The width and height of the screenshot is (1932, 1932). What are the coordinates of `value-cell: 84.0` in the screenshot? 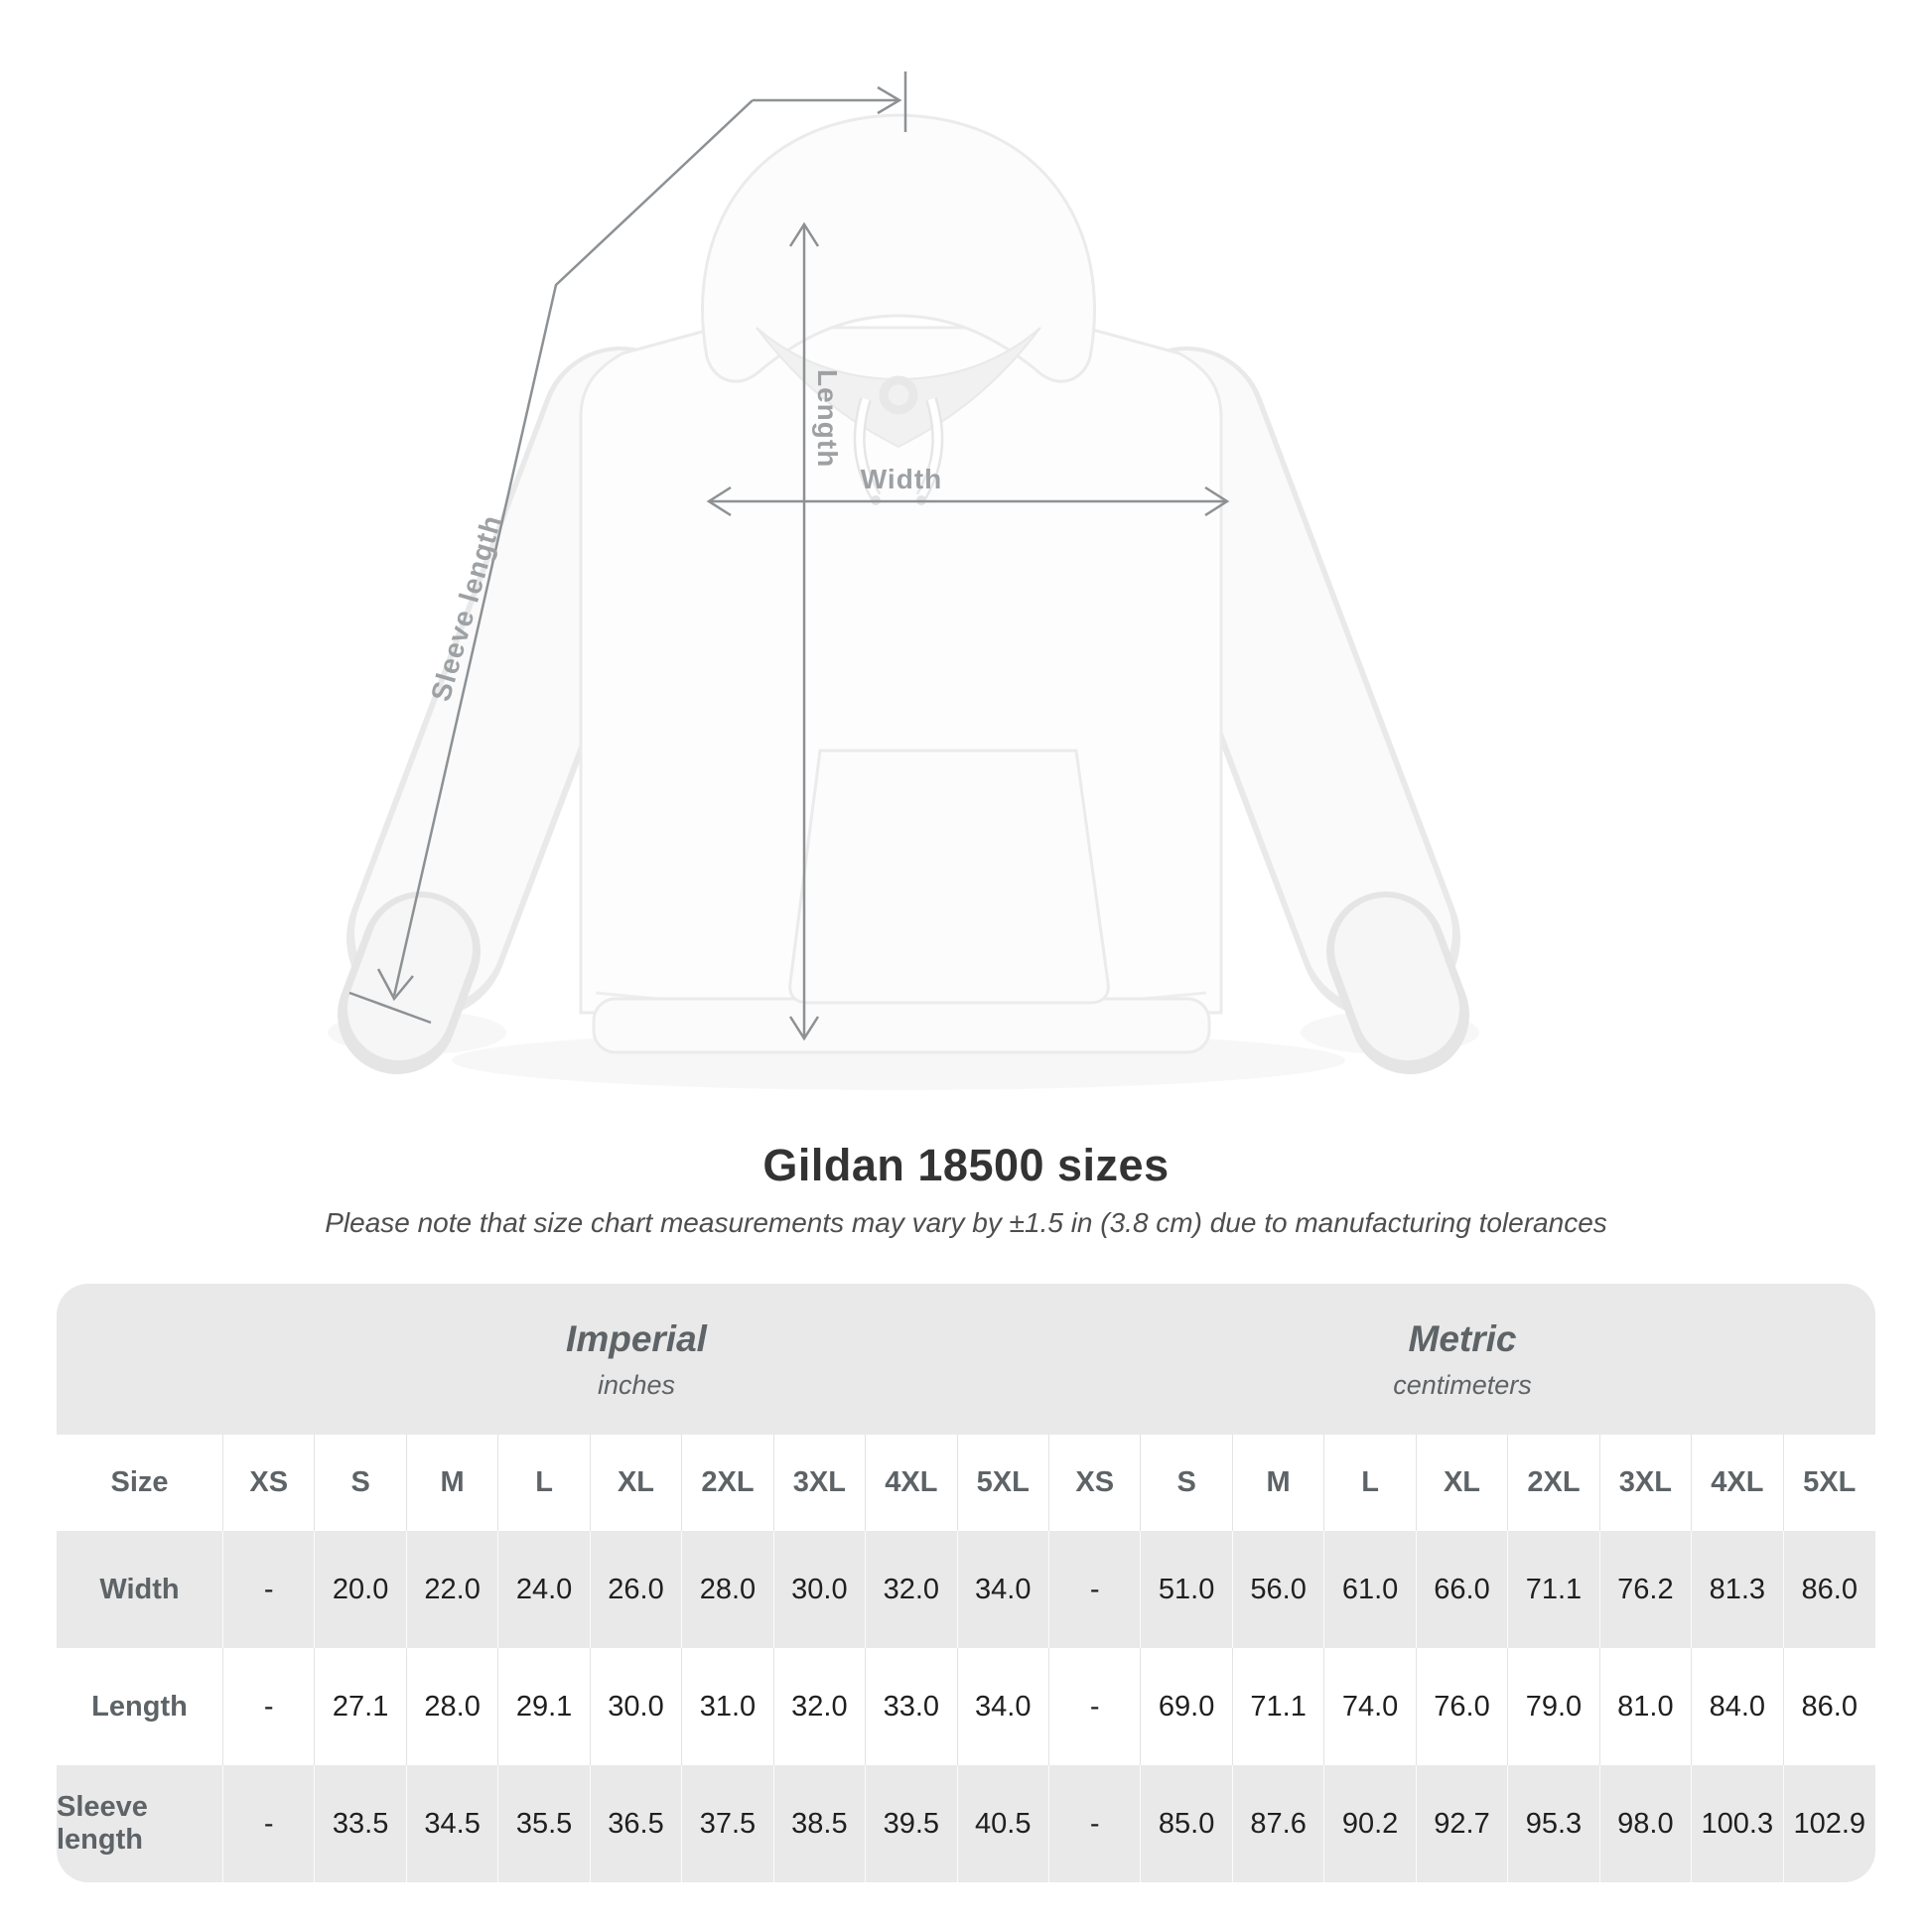 It's located at (1738, 1706).